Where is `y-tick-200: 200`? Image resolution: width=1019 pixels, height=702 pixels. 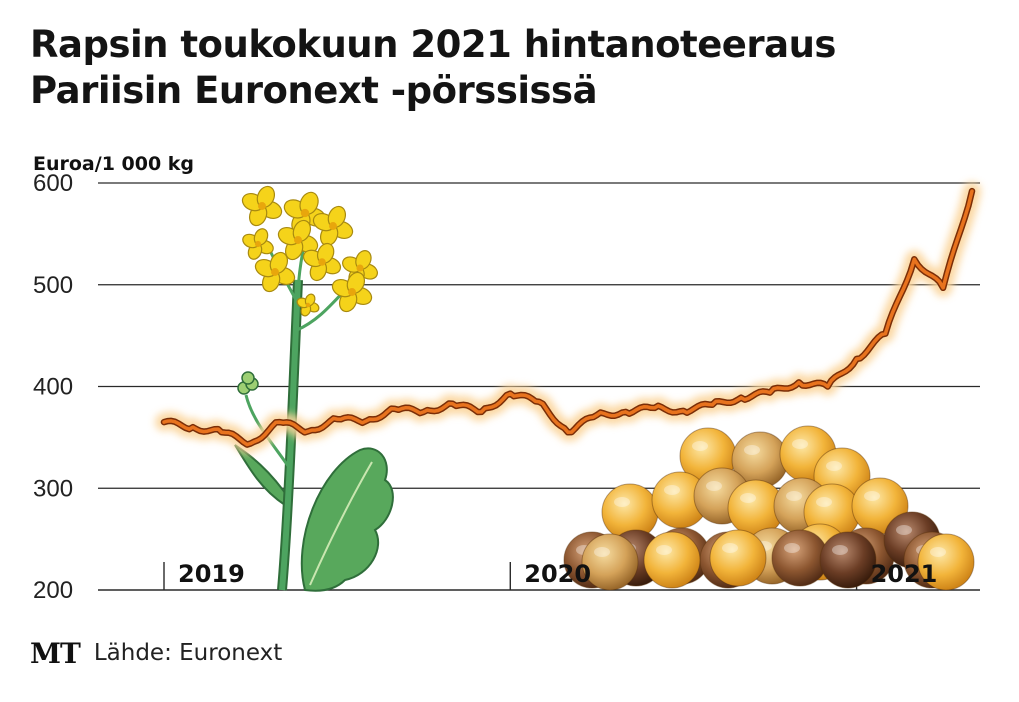 y-tick-200: 200 is located at coordinates (53, 590).